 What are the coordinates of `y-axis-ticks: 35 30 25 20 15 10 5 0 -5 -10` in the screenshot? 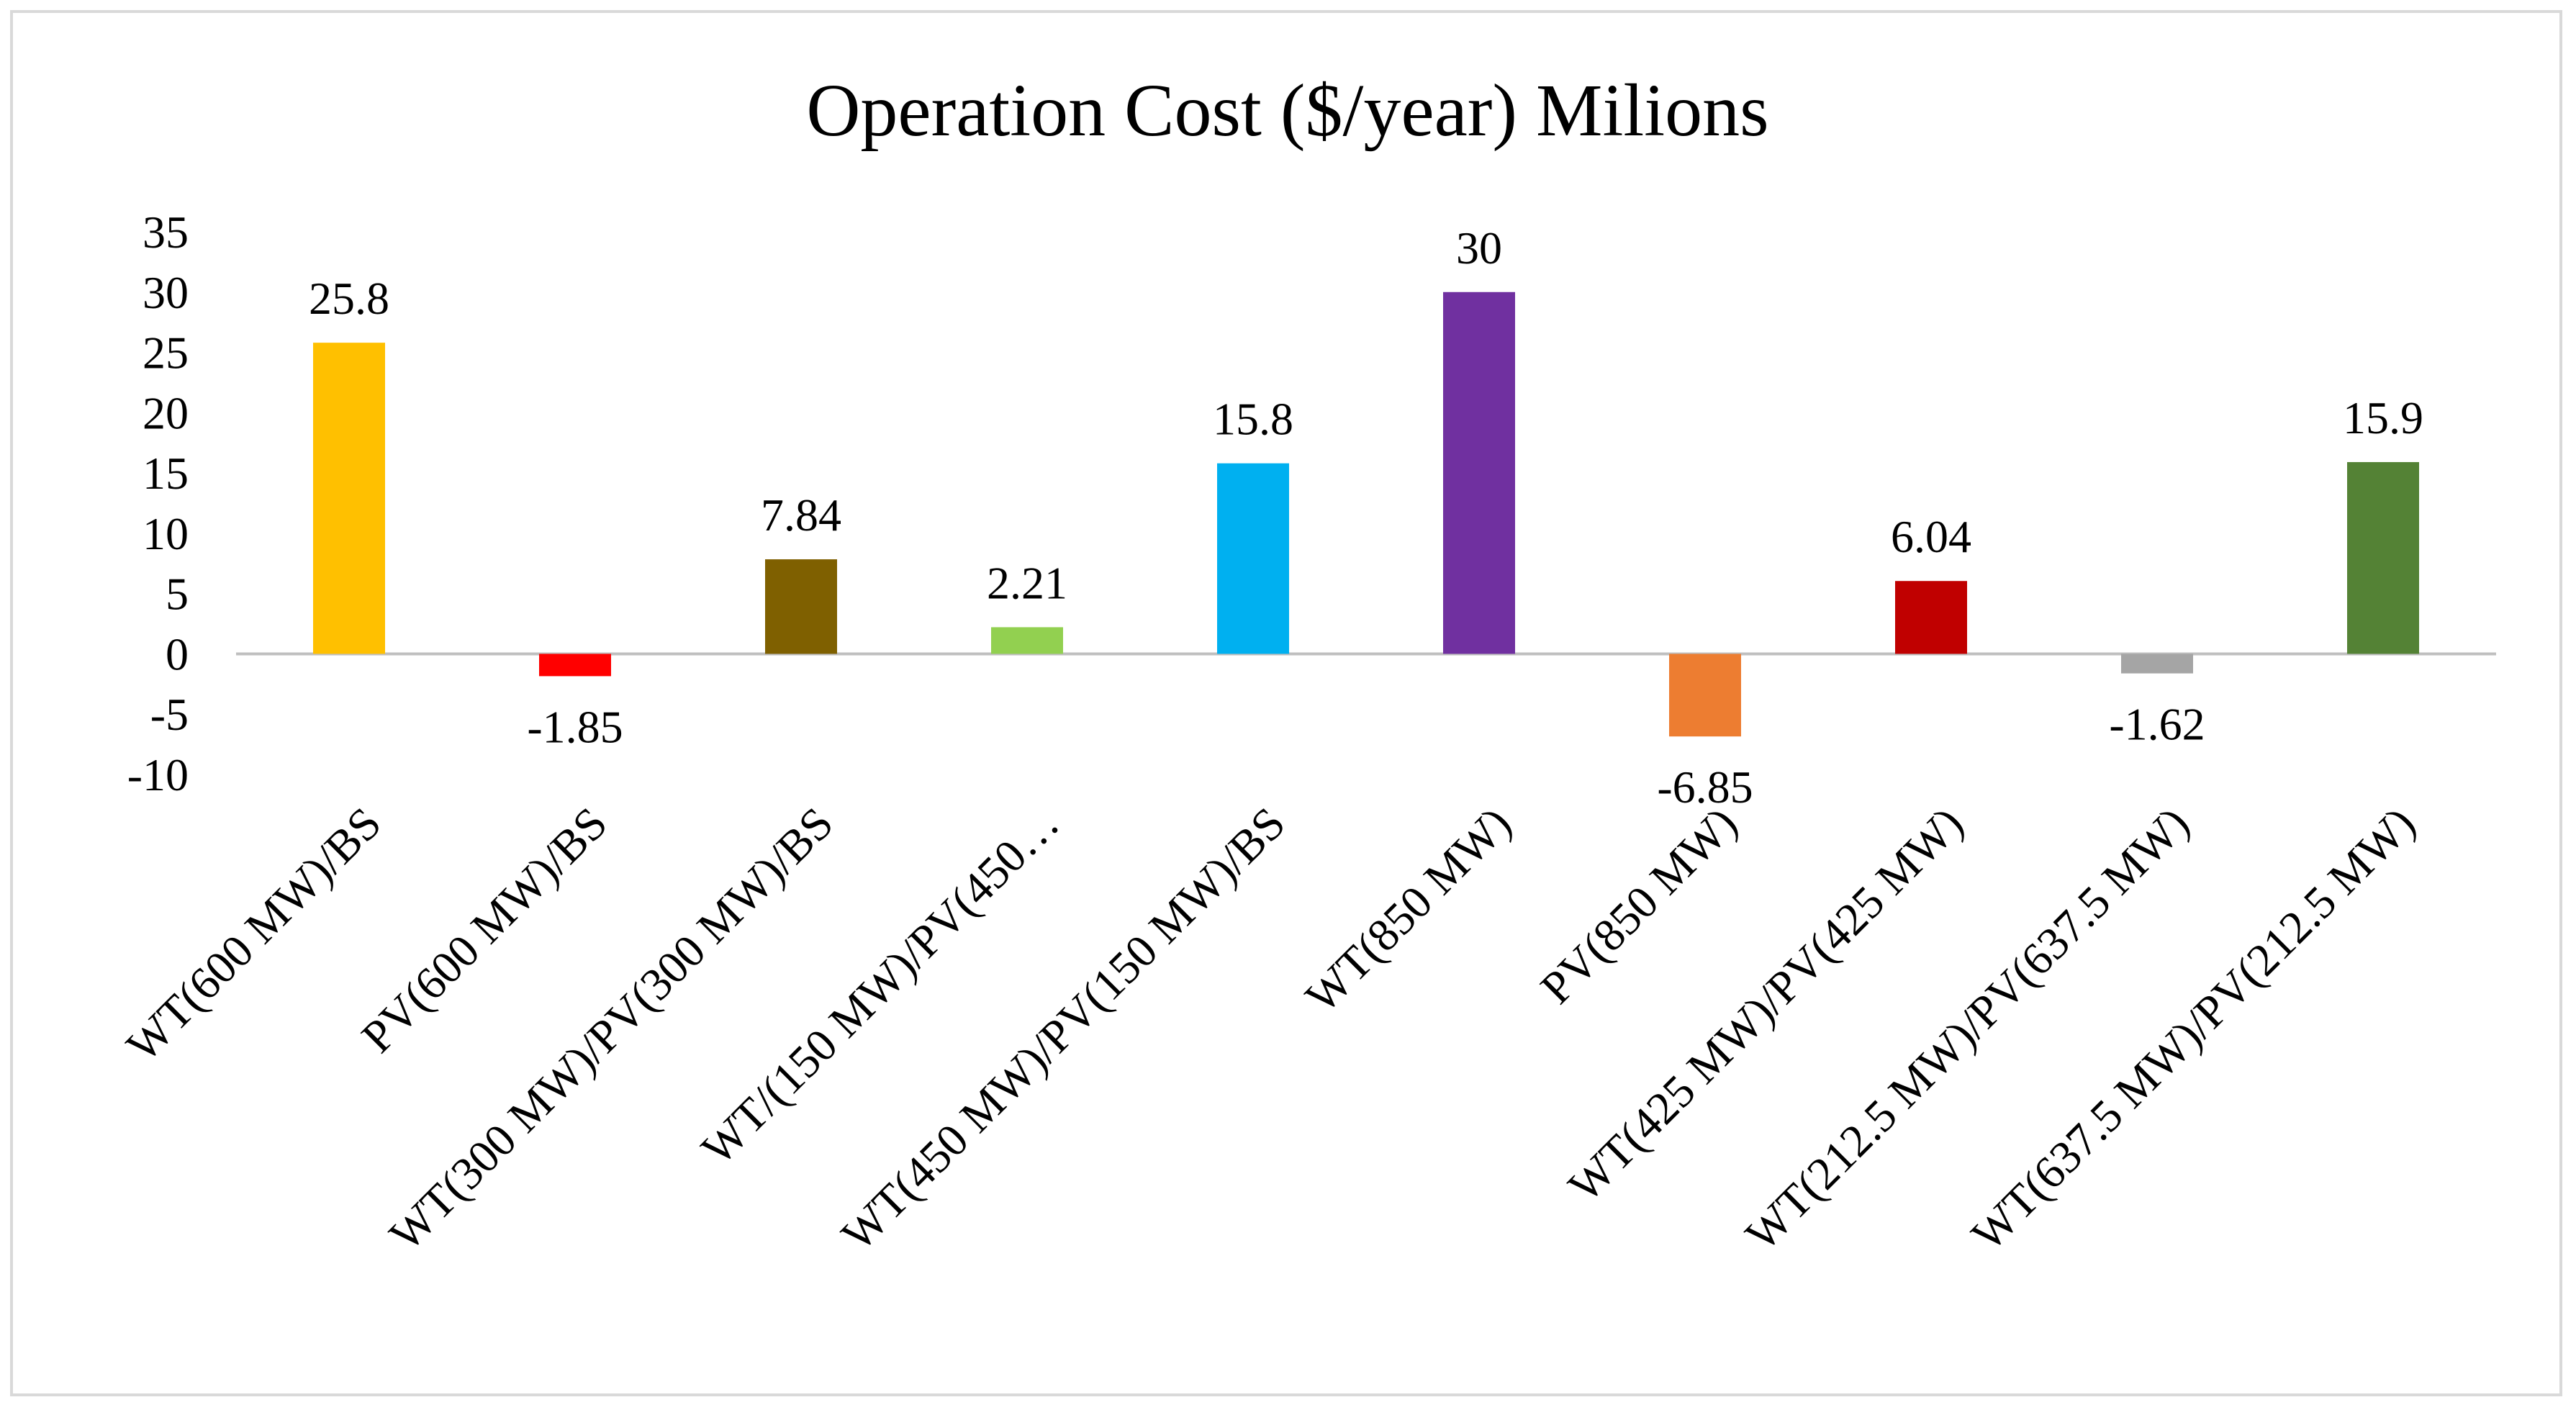 It's located at (158, 504).